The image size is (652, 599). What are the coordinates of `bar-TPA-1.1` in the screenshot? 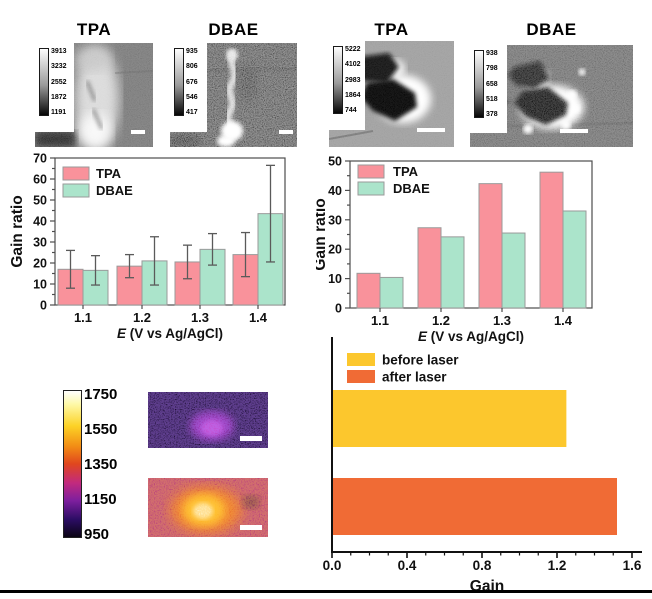 It's located at (368, 290).